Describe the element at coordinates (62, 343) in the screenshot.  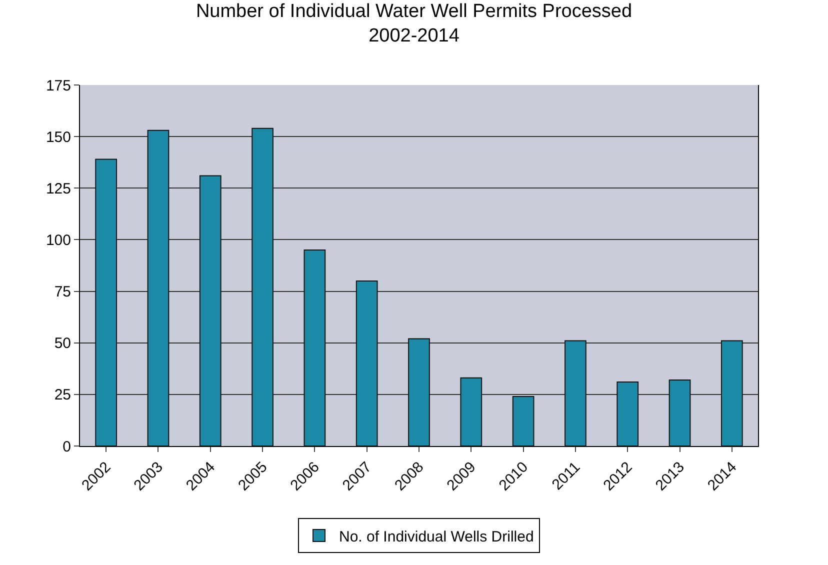
I see `y-tick-label: 50` at that location.